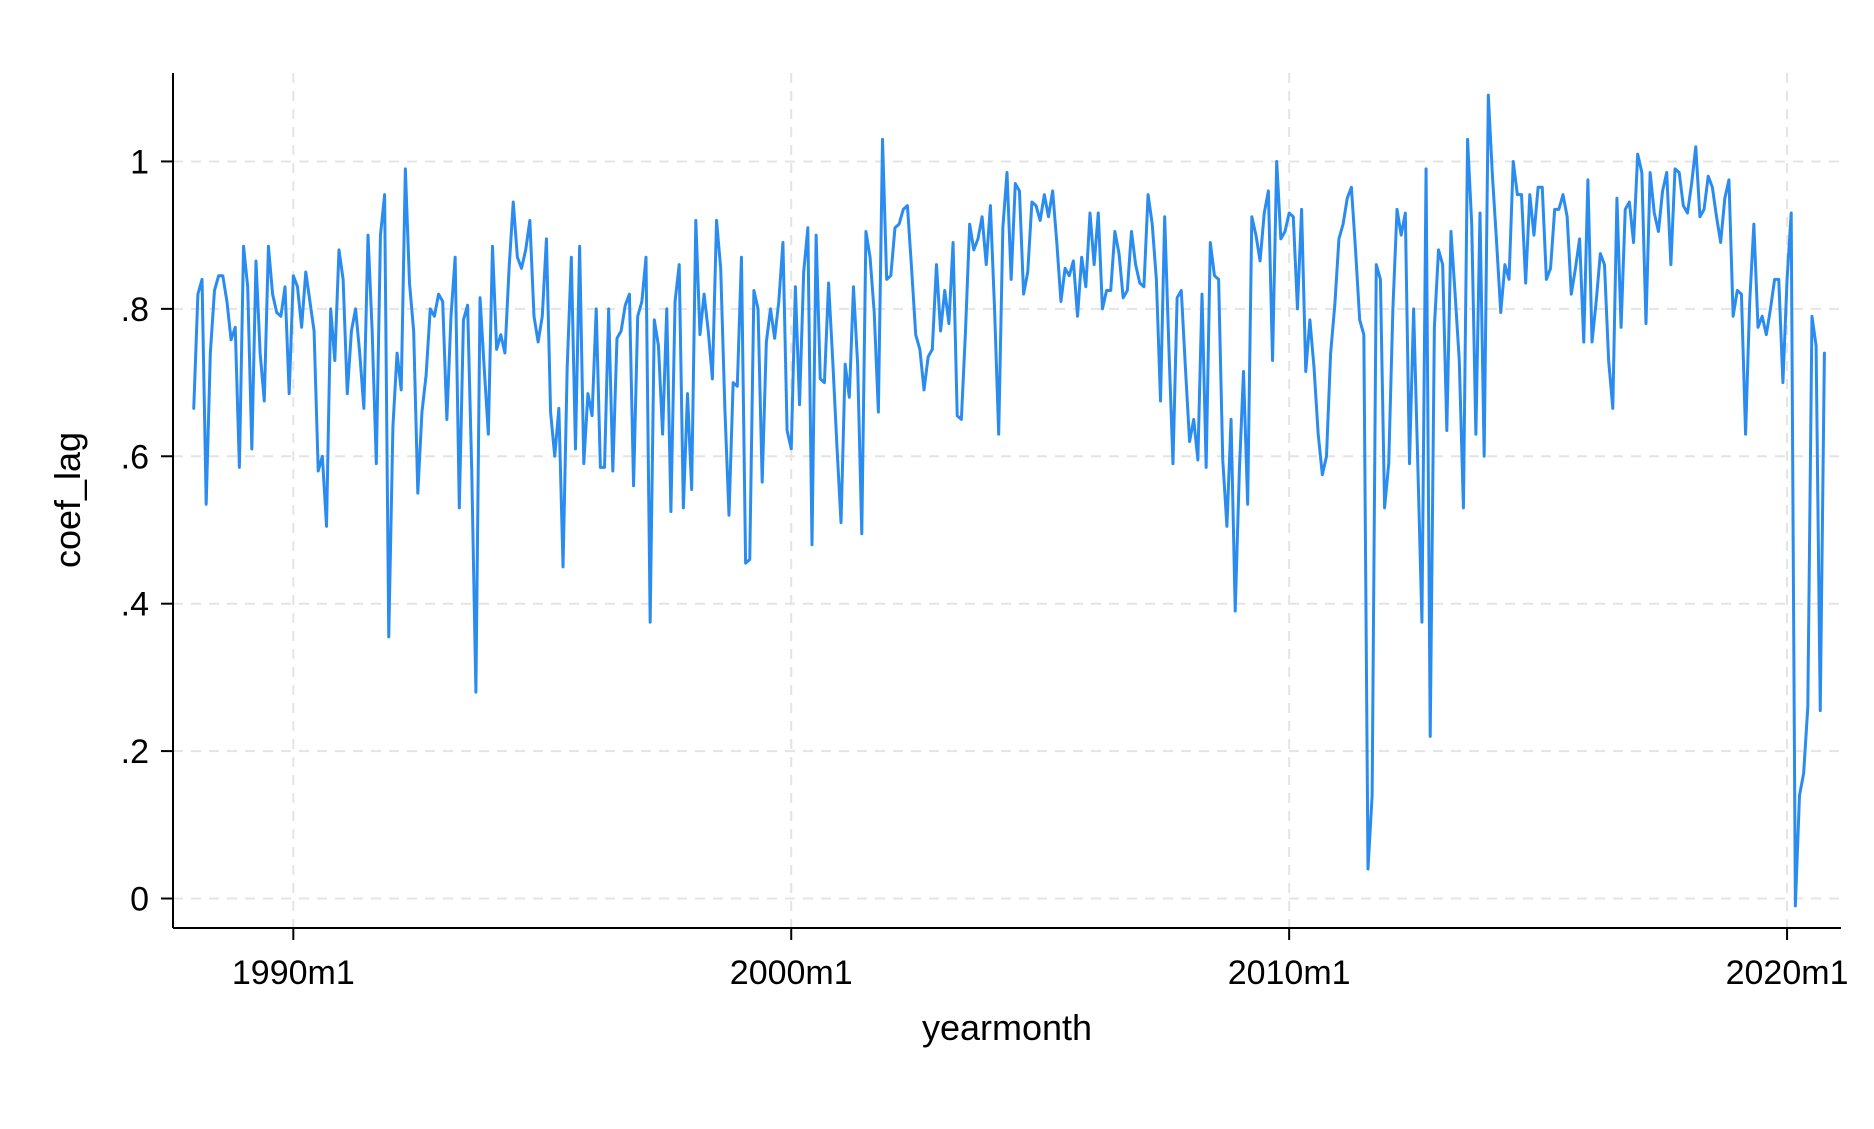 The width and height of the screenshot is (1874, 1129). I want to click on y-tick-label: 1, so click(139, 162).